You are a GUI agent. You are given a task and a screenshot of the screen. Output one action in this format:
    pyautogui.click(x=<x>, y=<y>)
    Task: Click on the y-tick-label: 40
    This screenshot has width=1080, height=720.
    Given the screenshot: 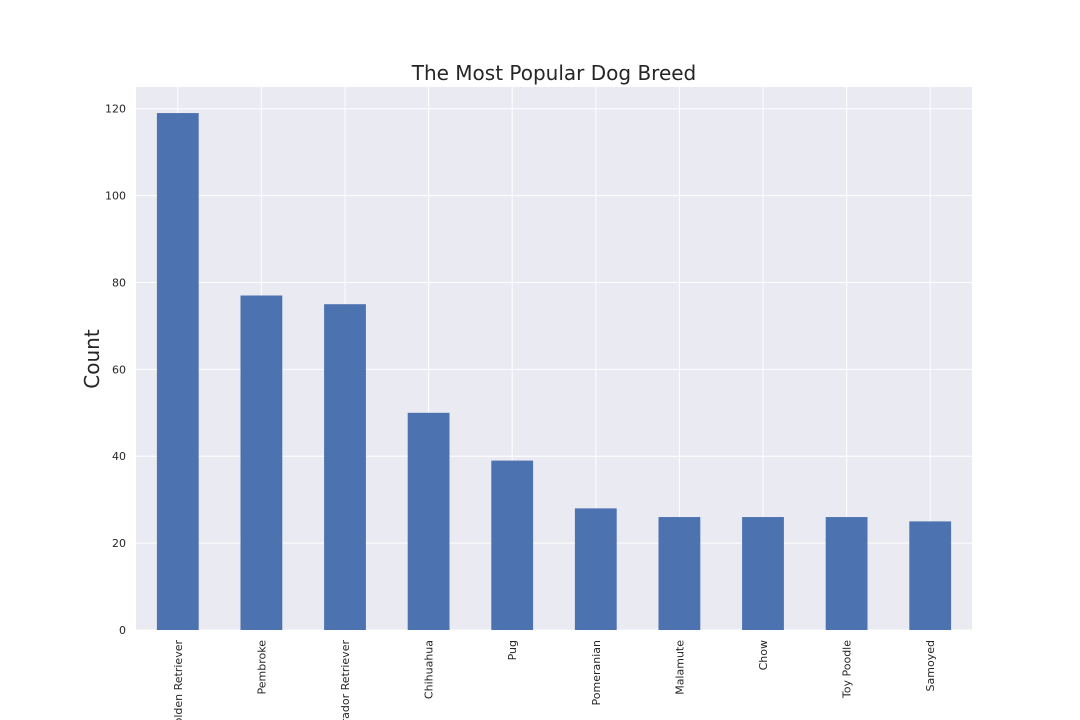 What is the action you would take?
    pyautogui.click(x=119, y=456)
    